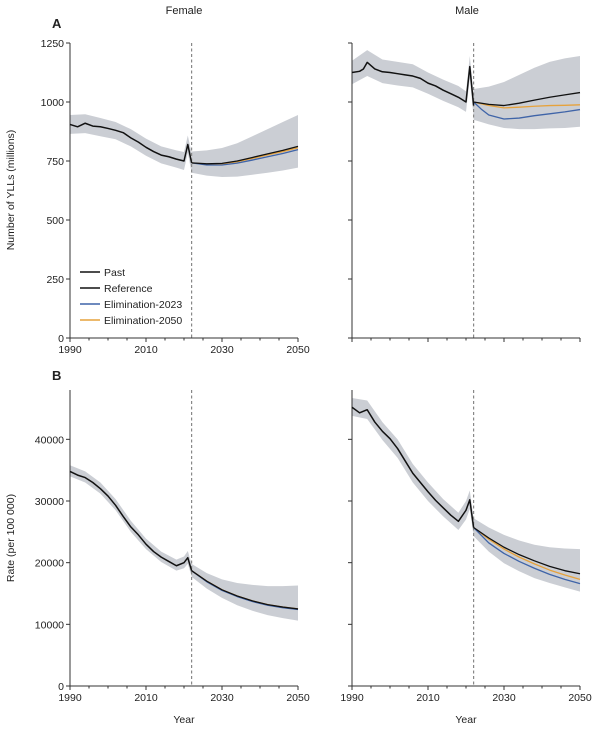 The image size is (599, 730). What do you see at coordinates (53, 44) in the screenshot?
I see `y-tick-label: 1250` at bounding box center [53, 44].